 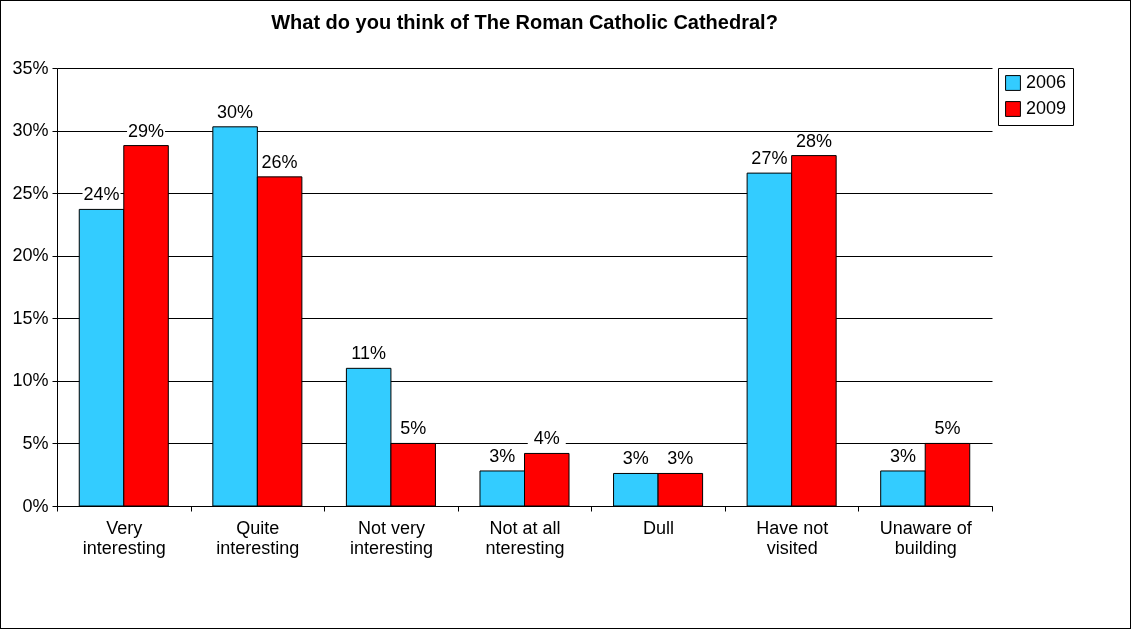 I want to click on y-tick-label: 5%, so click(x=35, y=442).